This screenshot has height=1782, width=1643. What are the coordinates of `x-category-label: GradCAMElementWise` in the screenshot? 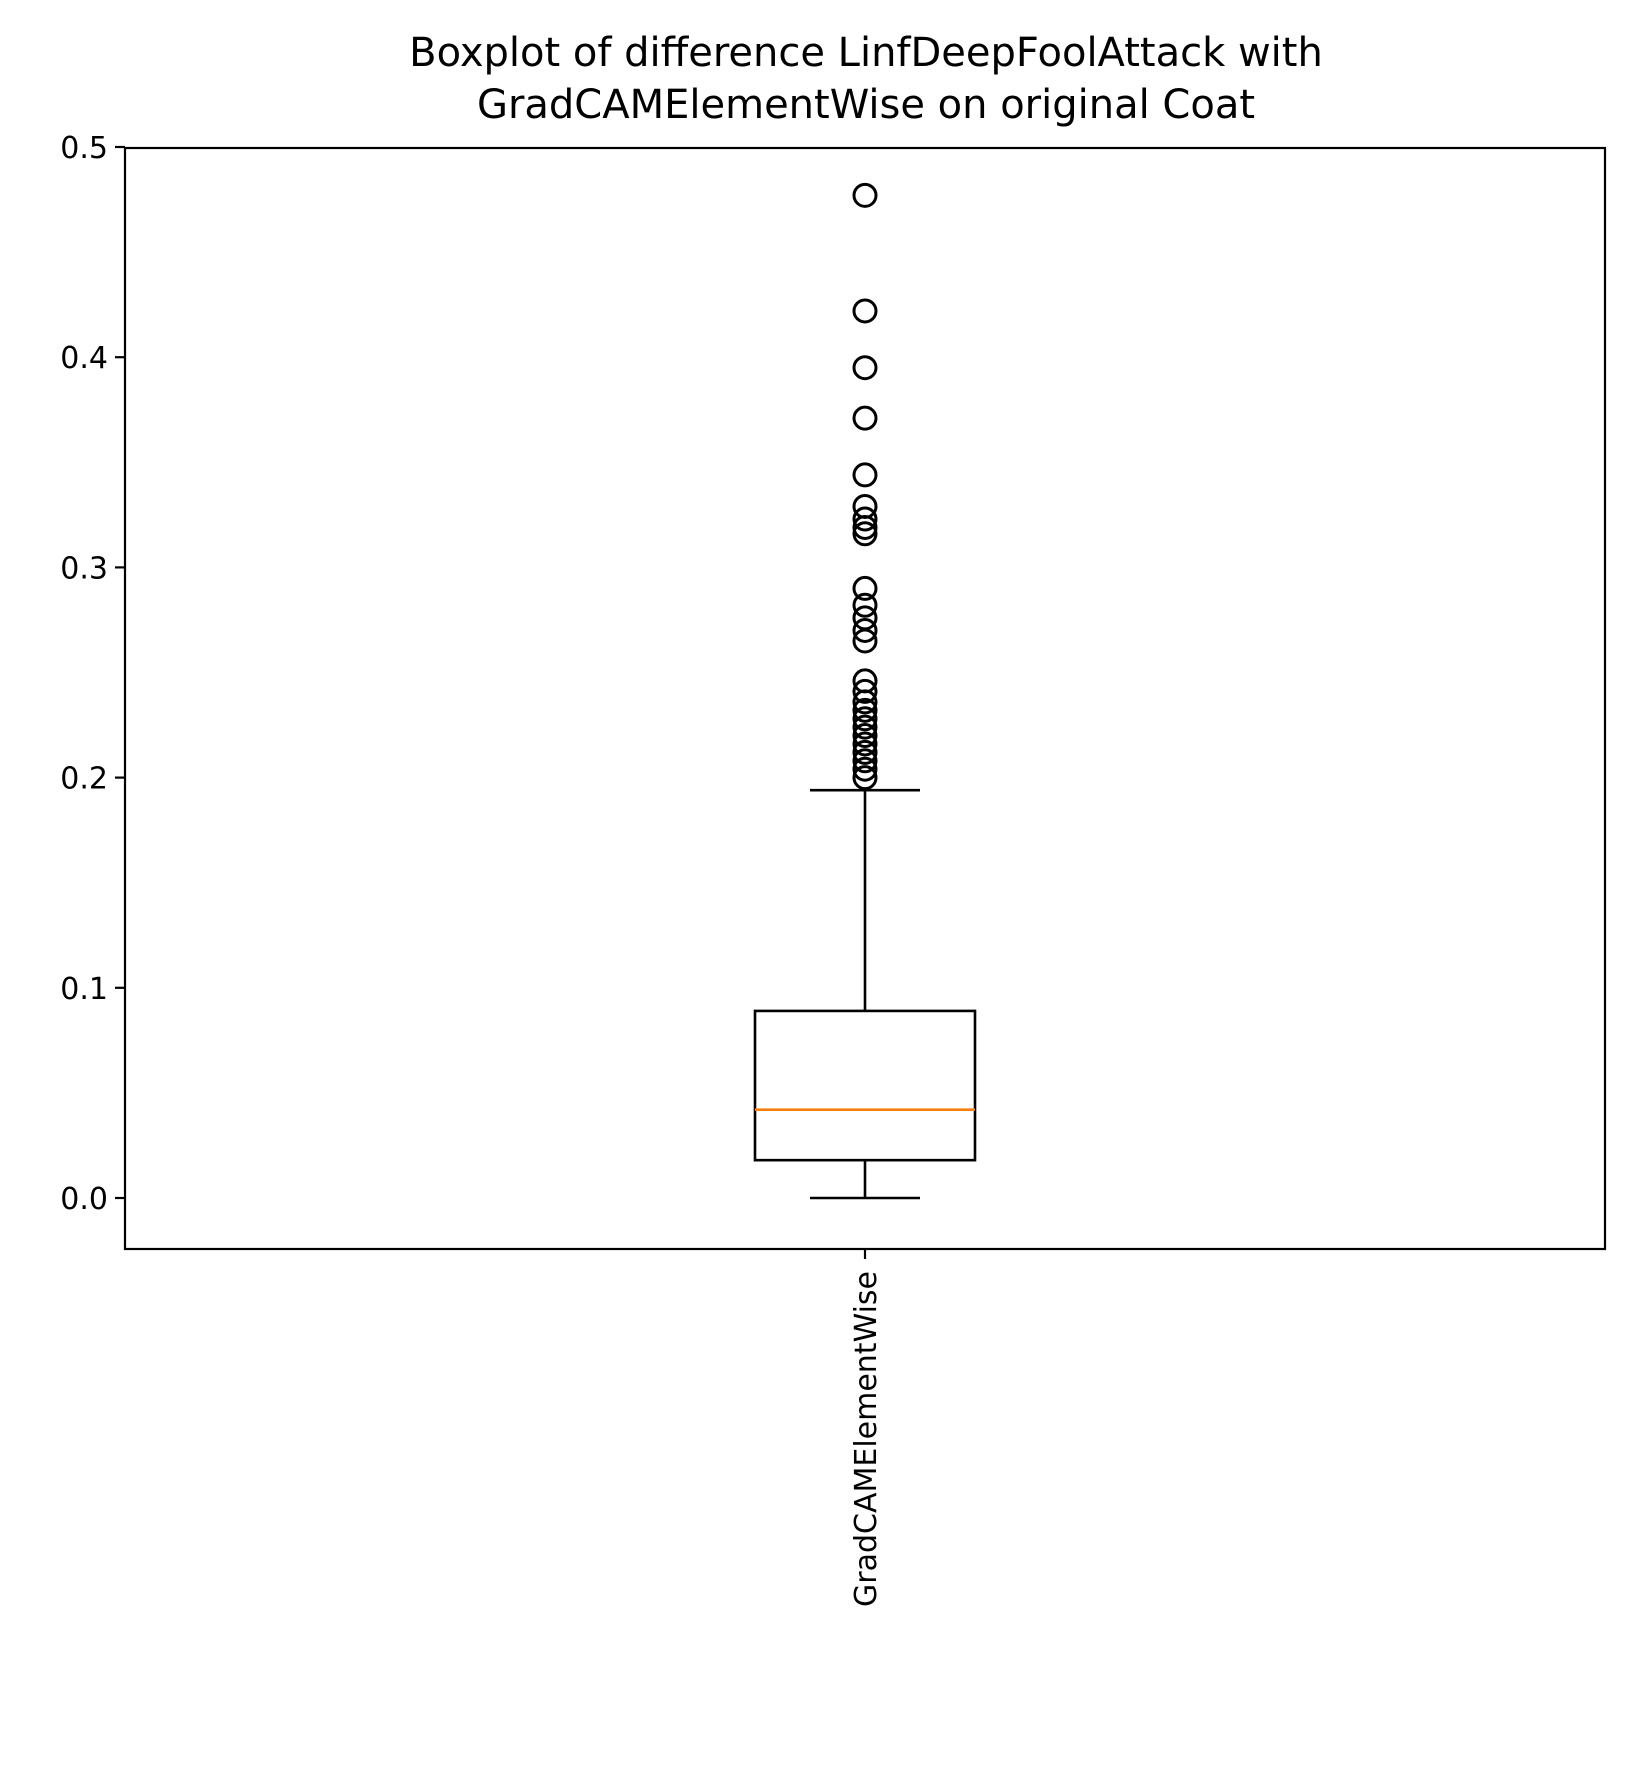 It's located at (866, 1439).